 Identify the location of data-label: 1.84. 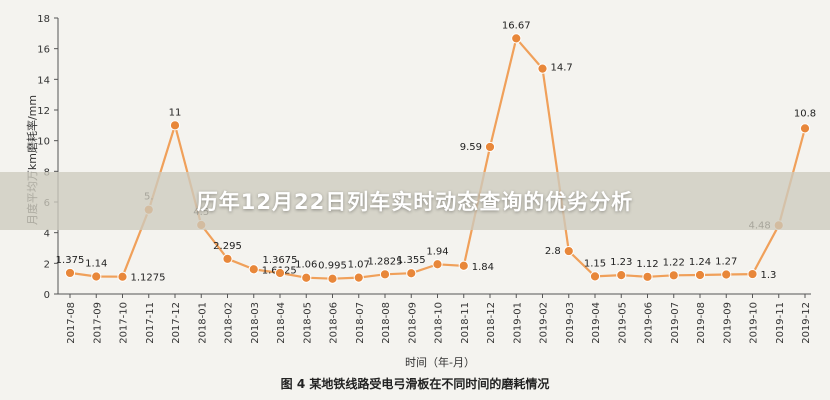
(483, 267).